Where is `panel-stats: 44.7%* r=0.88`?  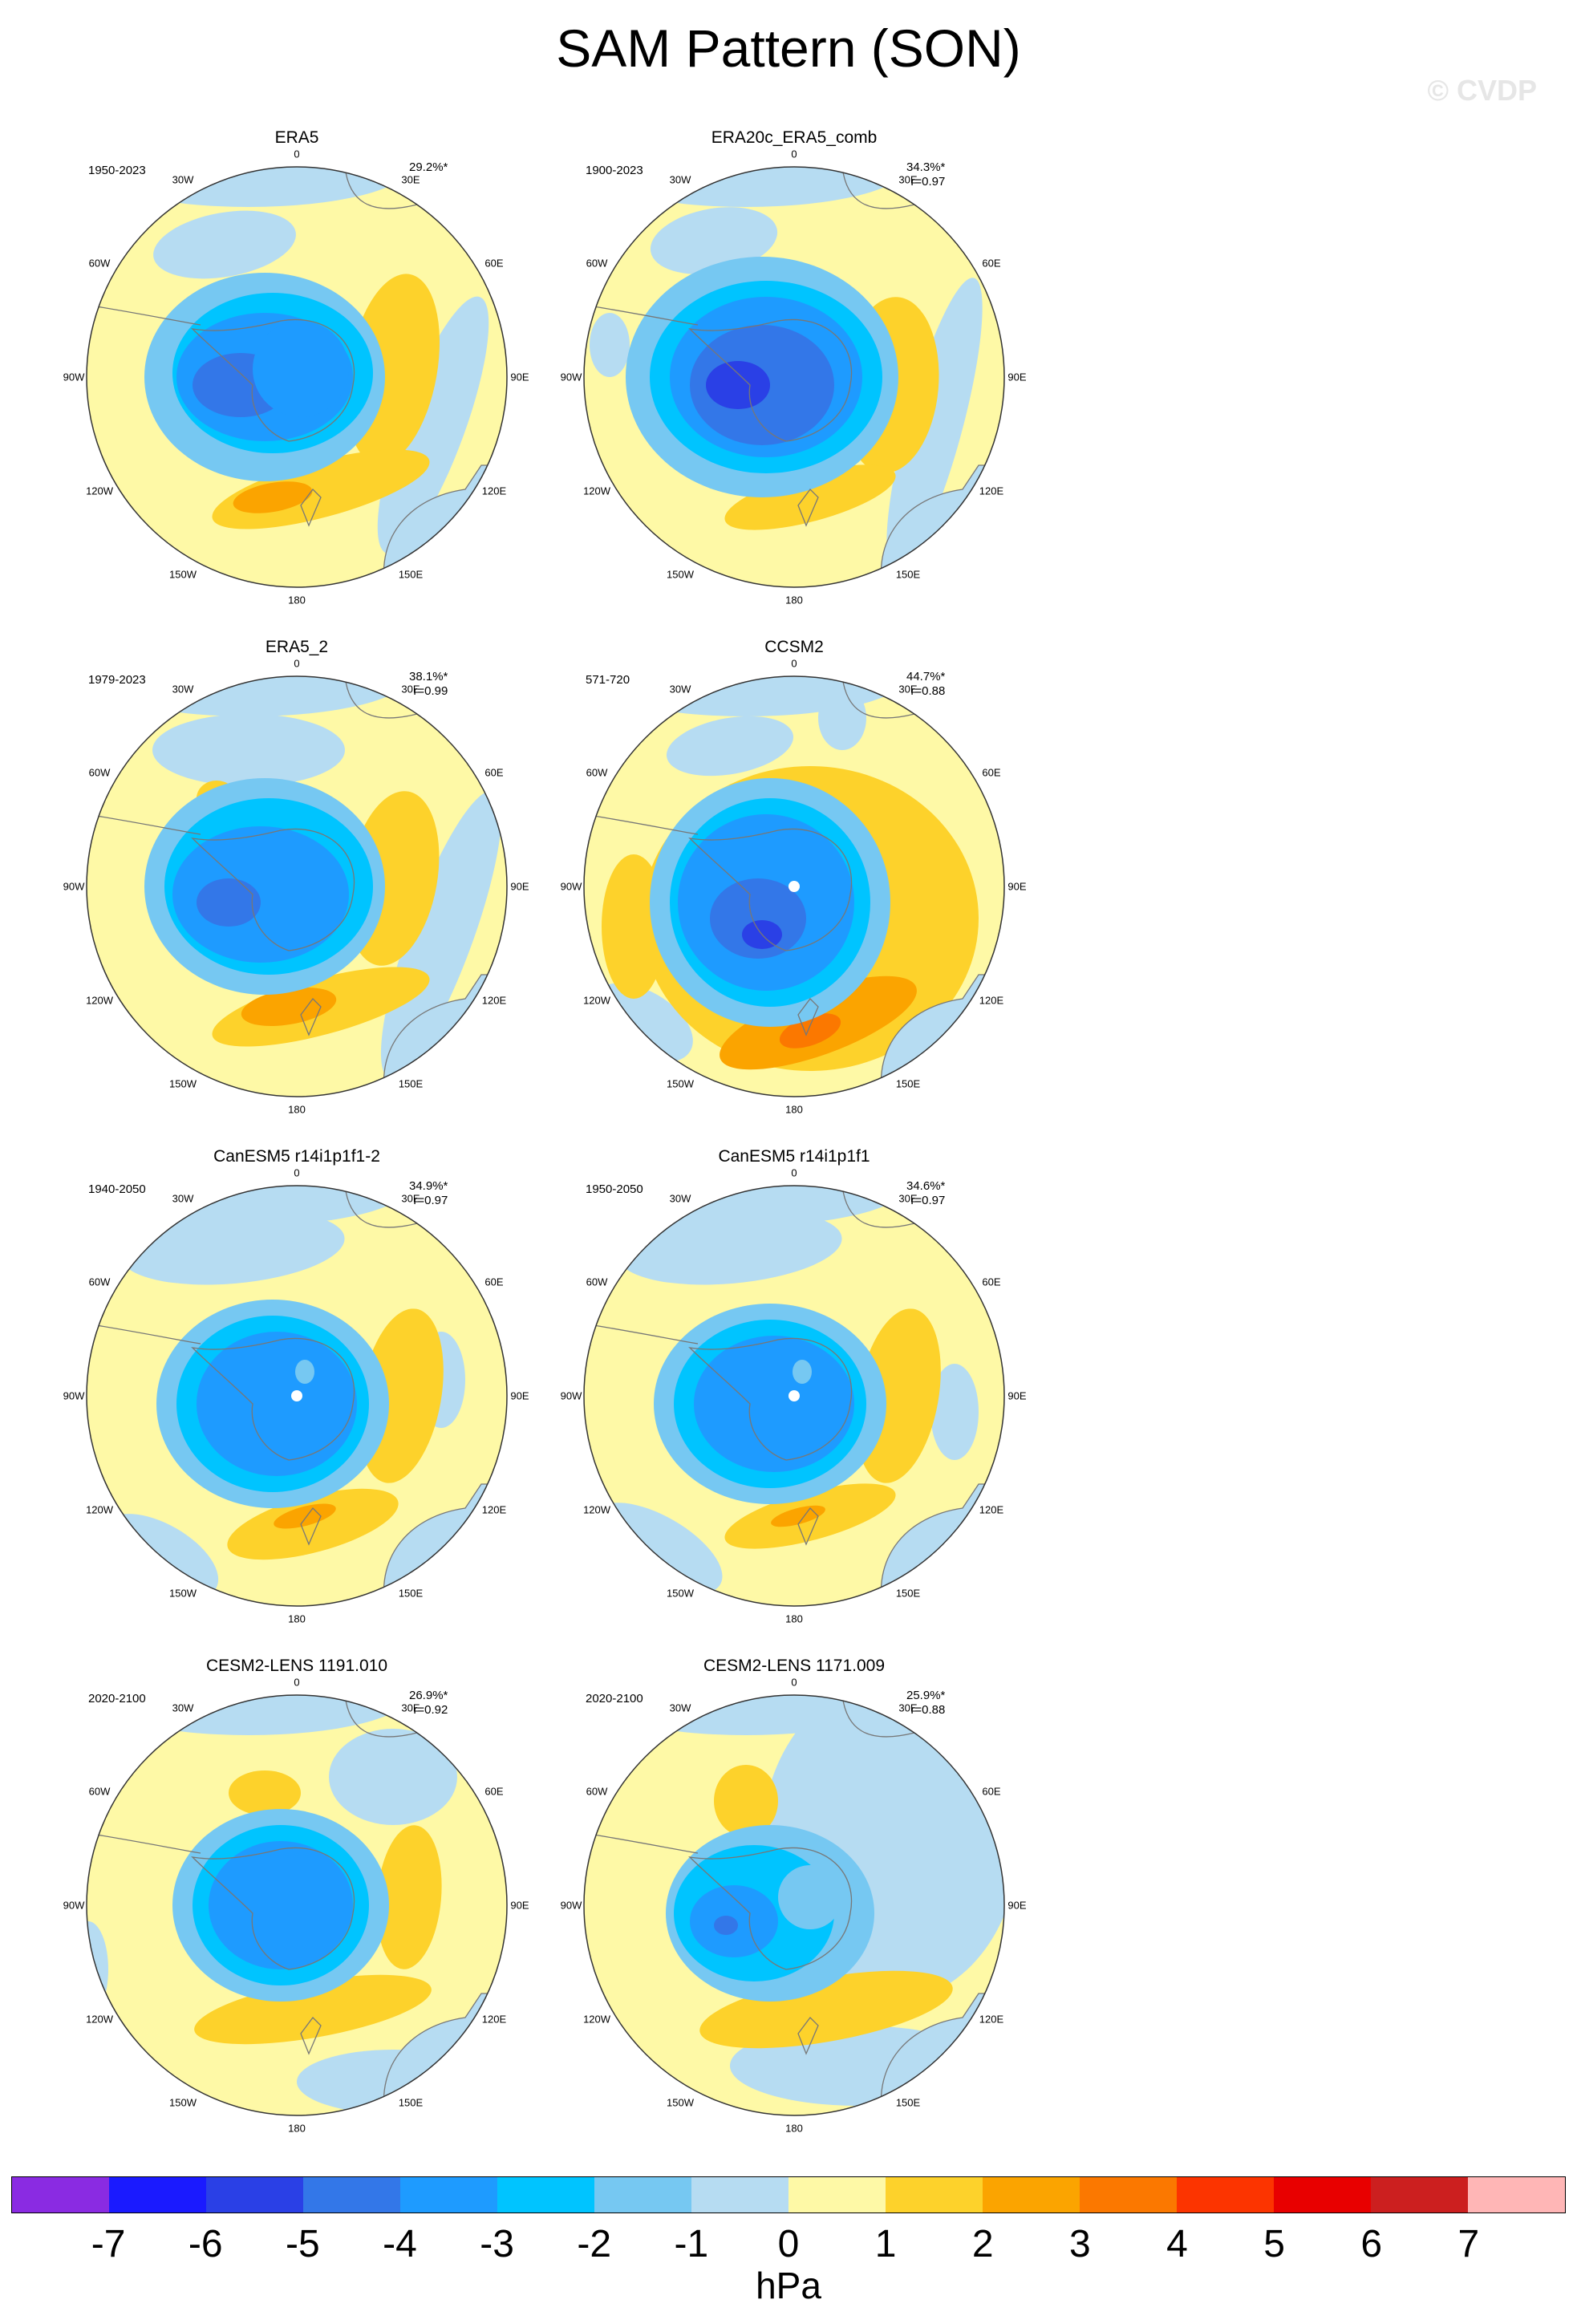
panel-stats: 44.7%* r=0.88 is located at coordinates (925, 684).